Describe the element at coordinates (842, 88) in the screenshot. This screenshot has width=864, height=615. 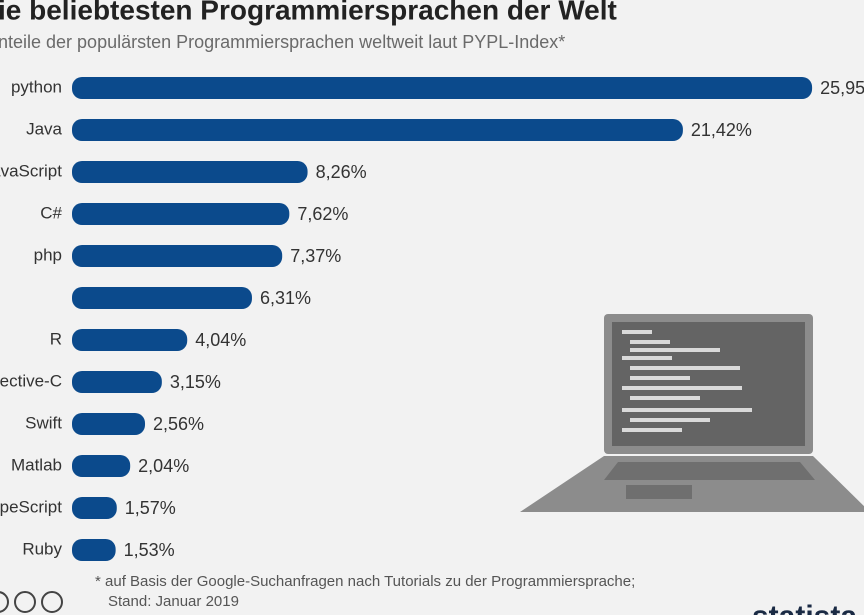
I see `value-label: 25,95` at that location.